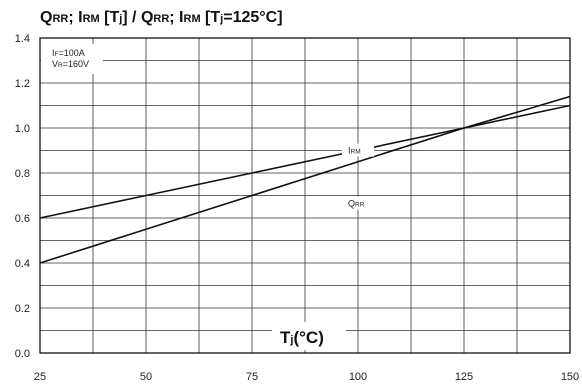 Image resolution: width=582 pixels, height=387 pixels. Describe the element at coordinates (22, 129) in the screenshot. I see `y-tick-label: 1.0` at that location.